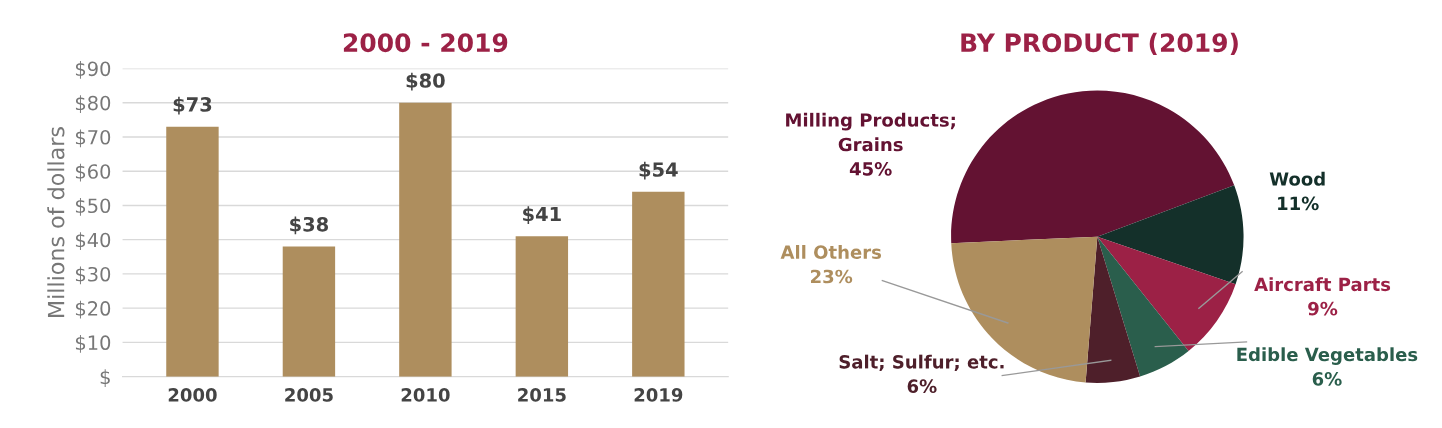 Image resolution: width=1442 pixels, height=428 pixels. Describe the element at coordinates (93, 104) in the screenshot. I see `y-tick-label: $80` at that location.